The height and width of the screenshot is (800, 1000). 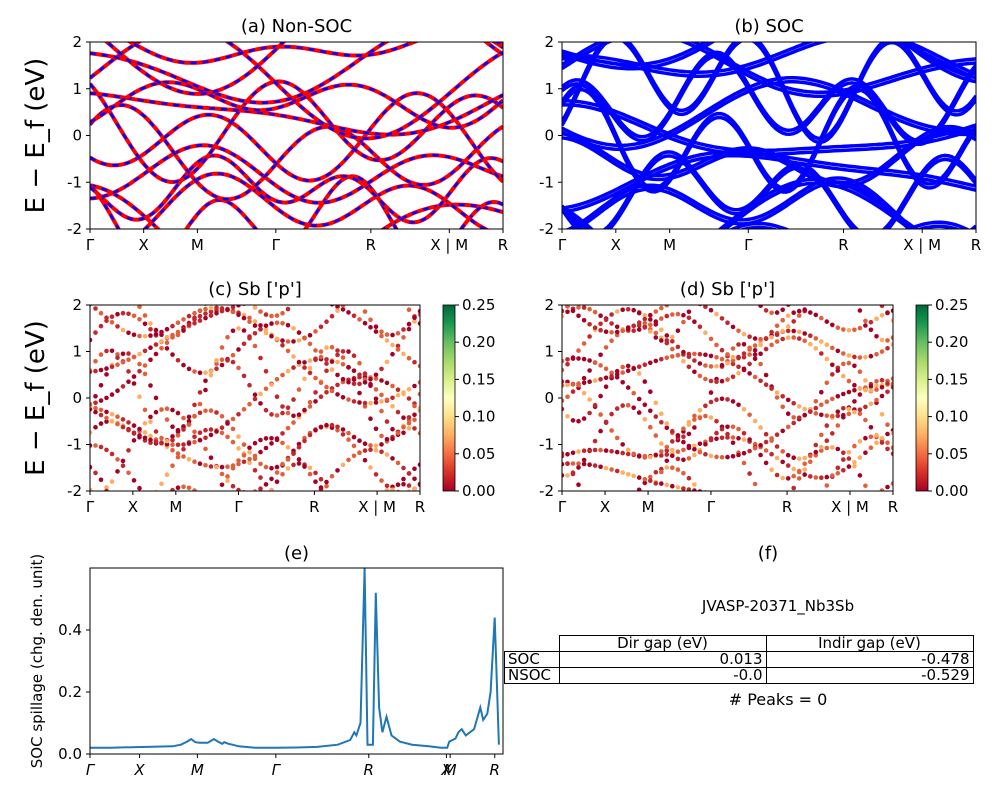 I want to click on x-tick-label: X | M, so click(x=449, y=245).